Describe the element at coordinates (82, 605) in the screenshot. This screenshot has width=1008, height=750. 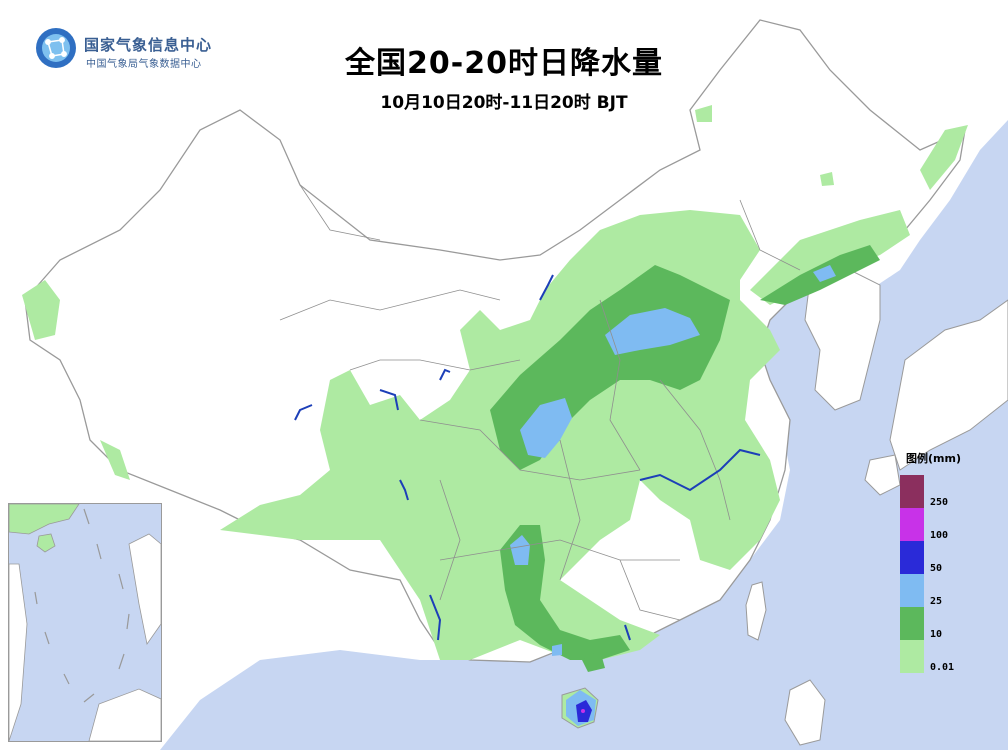
I see `inset-dash-line` at that location.